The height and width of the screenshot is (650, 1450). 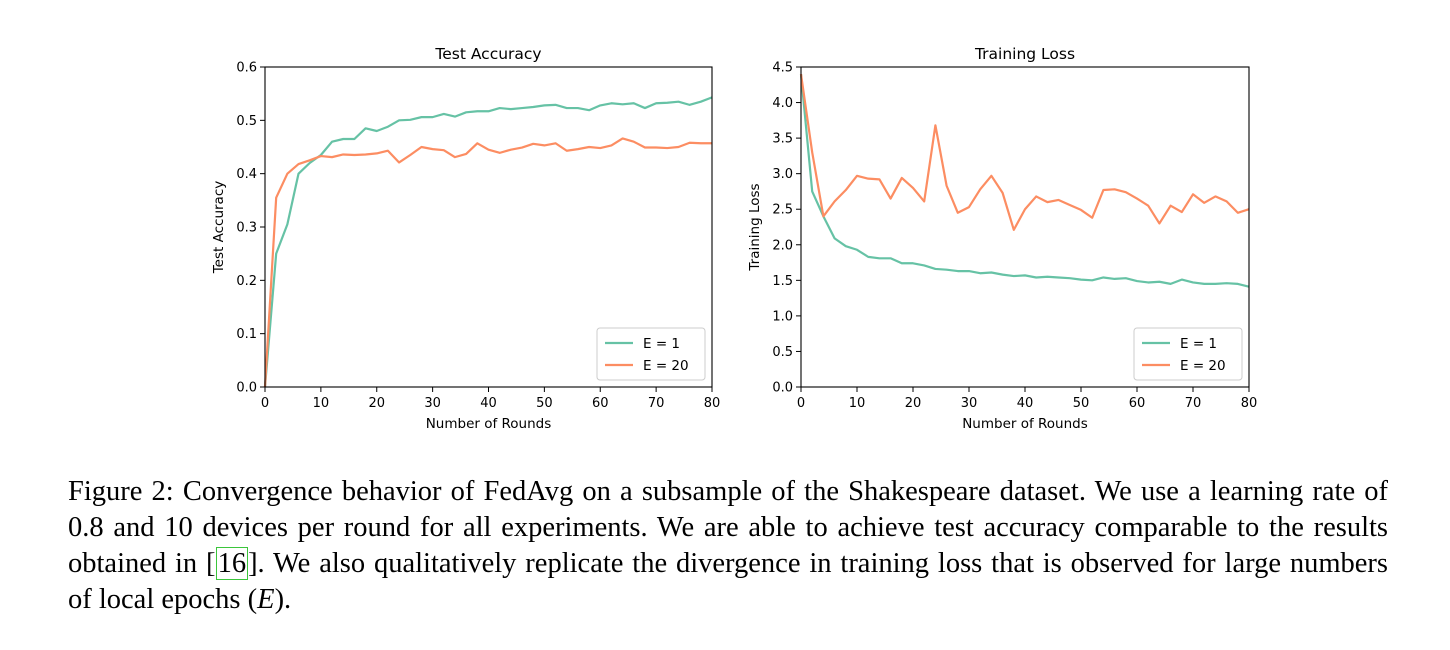 What do you see at coordinates (266, 599) in the screenshot?
I see `caption-epoch-symbol: E` at bounding box center [266, 599].